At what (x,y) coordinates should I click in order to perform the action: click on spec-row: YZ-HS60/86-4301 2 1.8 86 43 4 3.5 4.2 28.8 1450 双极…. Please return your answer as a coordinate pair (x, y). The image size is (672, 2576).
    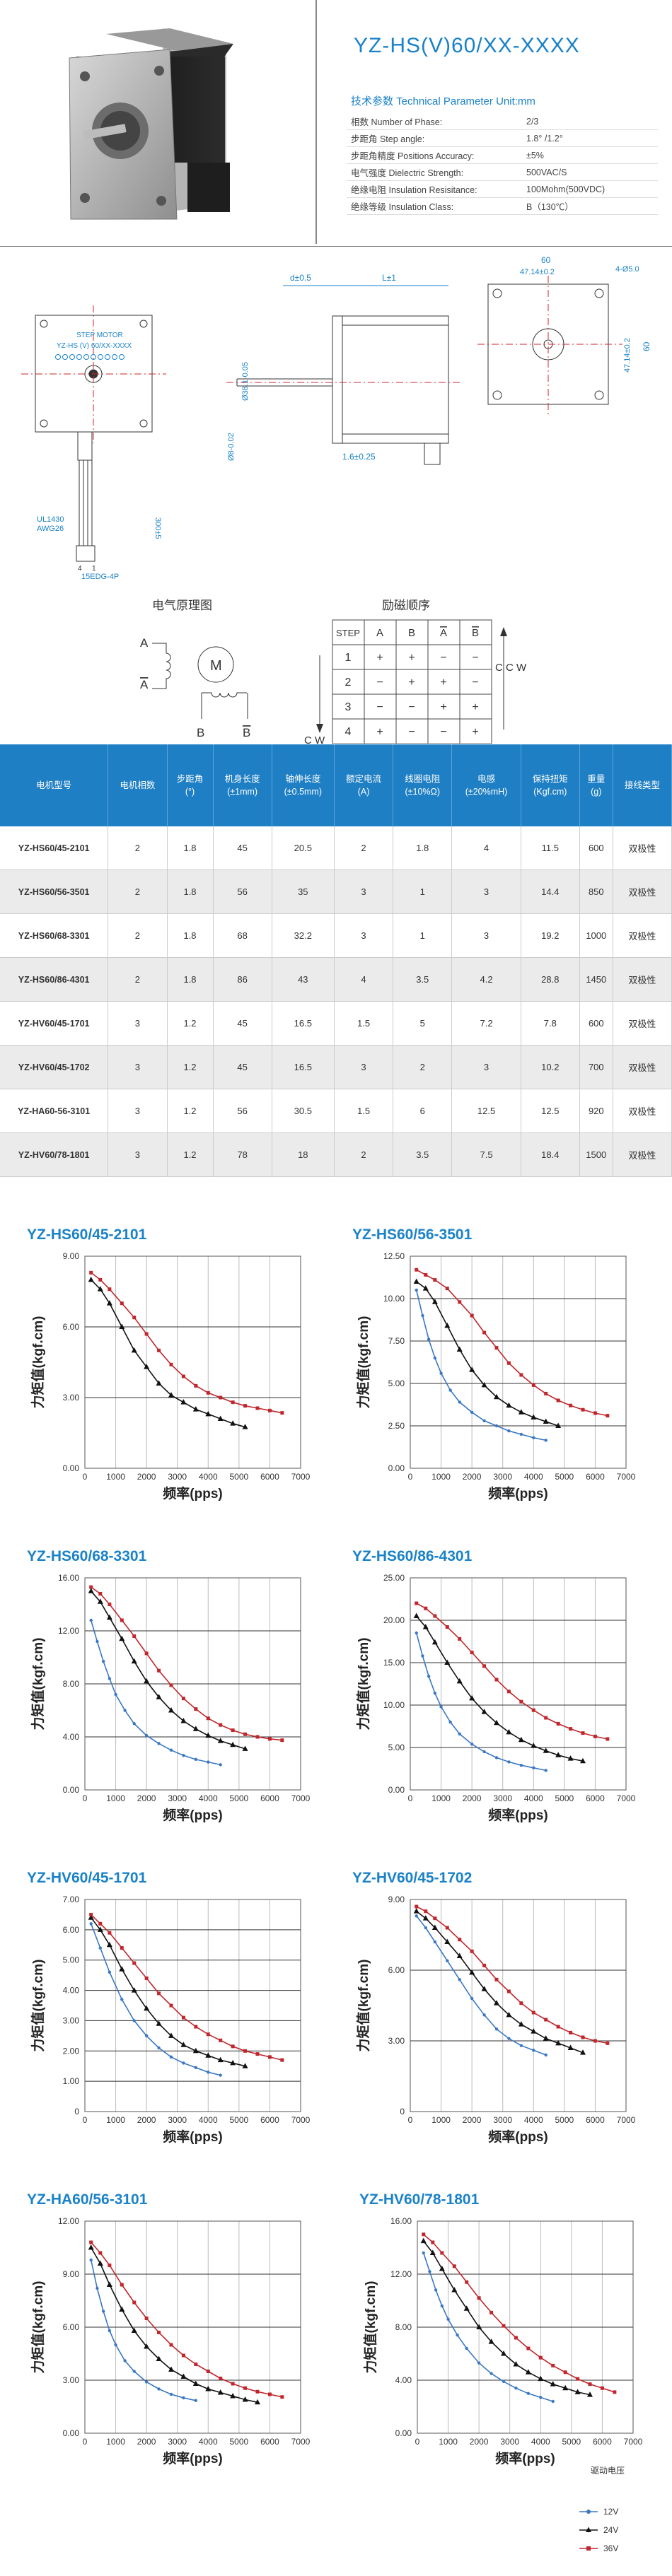
    Looking at the image, I should click on (336, 980).